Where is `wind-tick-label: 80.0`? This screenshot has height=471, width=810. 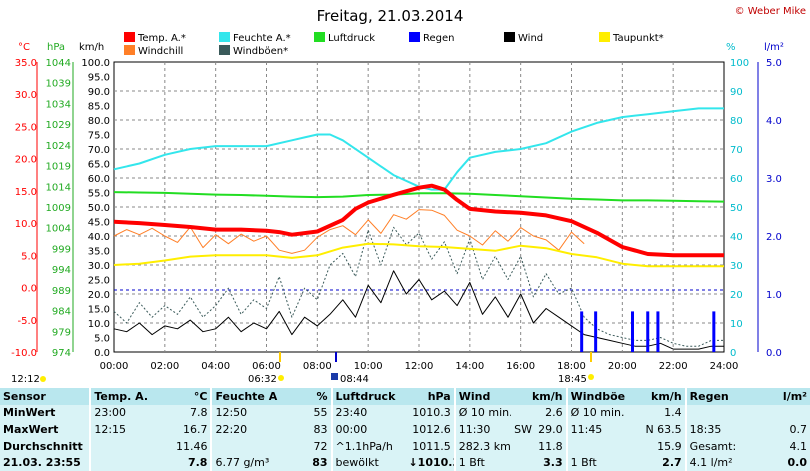
wind-tick-label: 80.0 is located at coordinates (99, 121).